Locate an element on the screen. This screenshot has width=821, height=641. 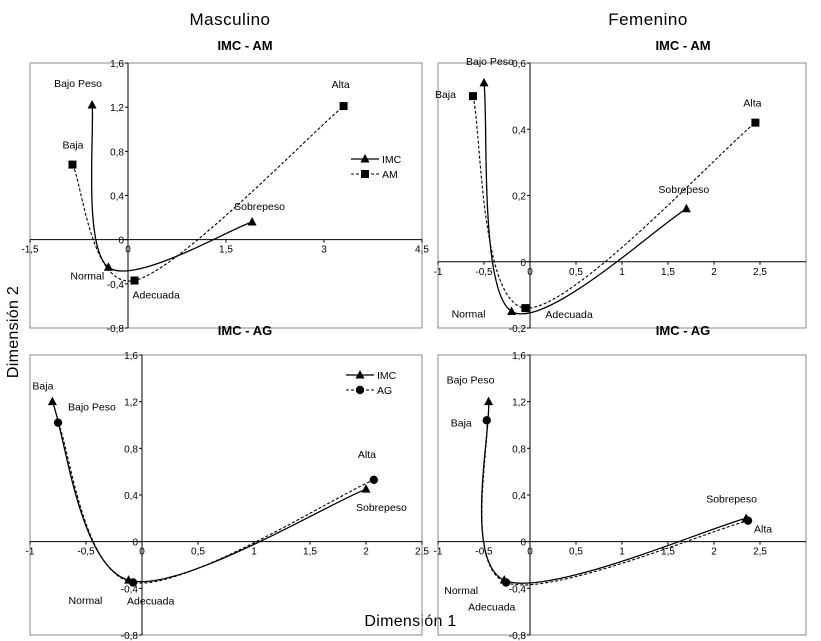
legend: IMC AM is located at coordinates (376, 167).